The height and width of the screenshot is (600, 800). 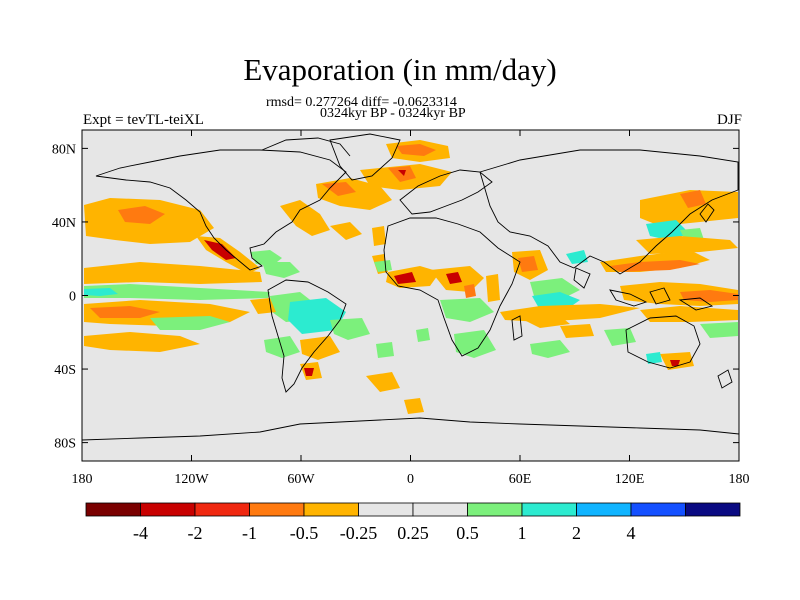 I want to click on map-title: Evaporation (in mm/day), so click(x=400, y=69).